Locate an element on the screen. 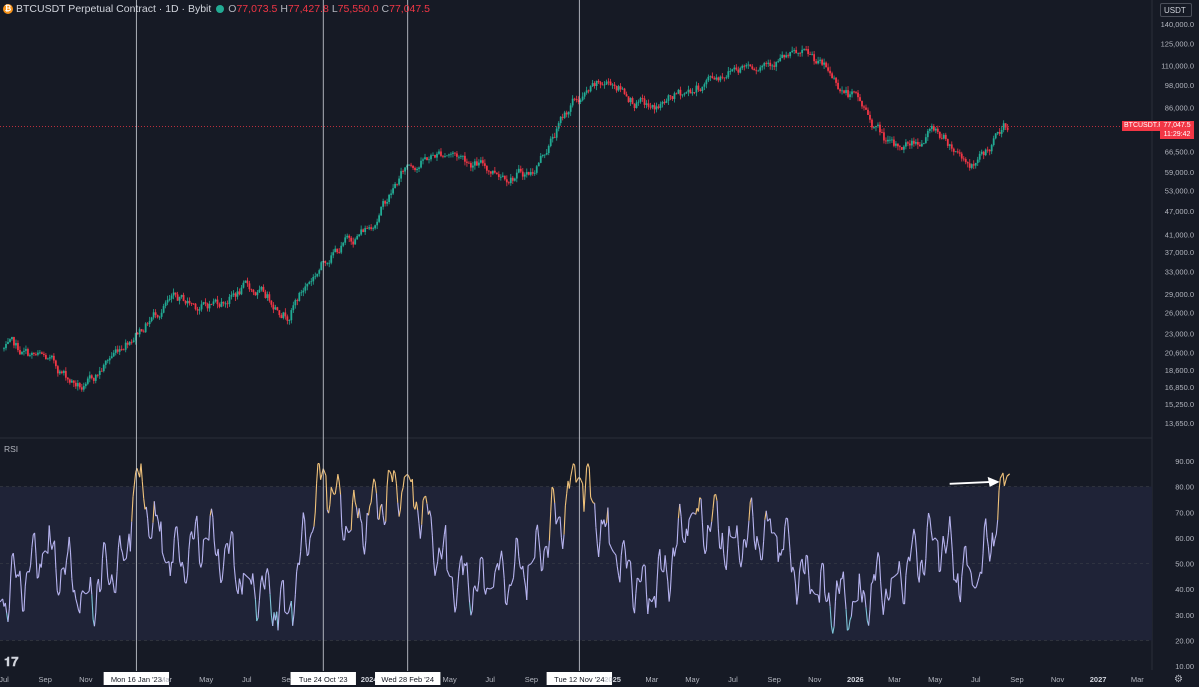  tradingview-logo-icon: 𝟏𝟕 is located at coordinates (11, 661).